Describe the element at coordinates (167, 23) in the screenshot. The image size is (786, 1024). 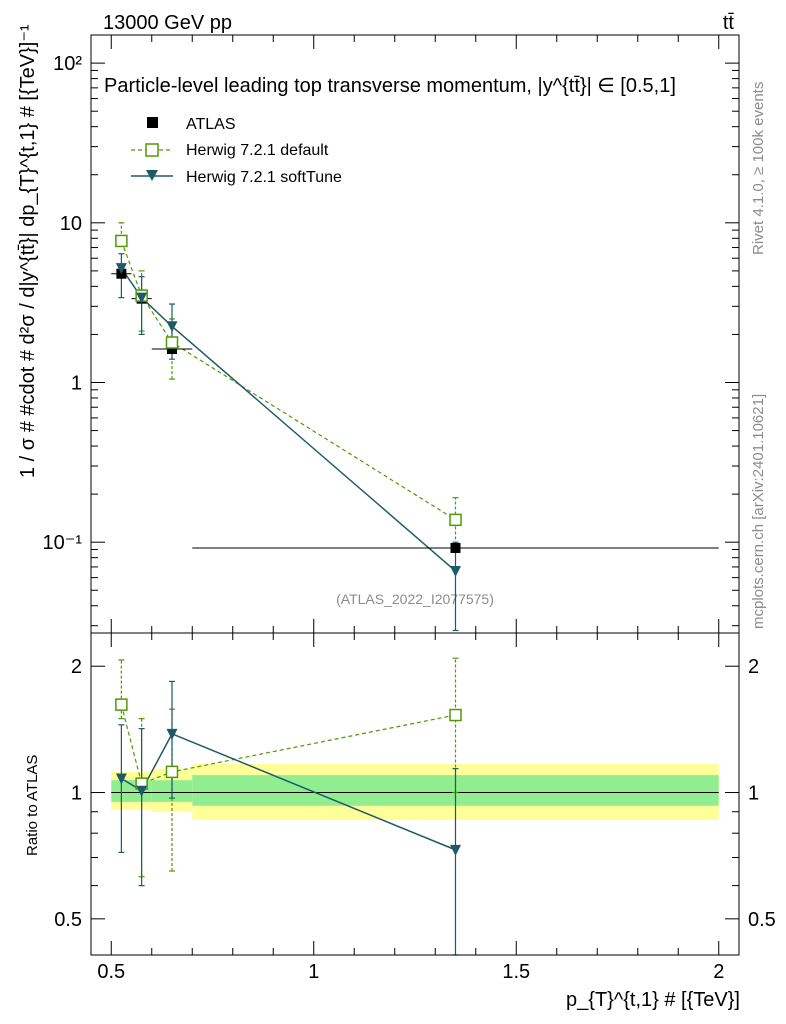
I see `energy-label: 13000 GeV pp` at that location.